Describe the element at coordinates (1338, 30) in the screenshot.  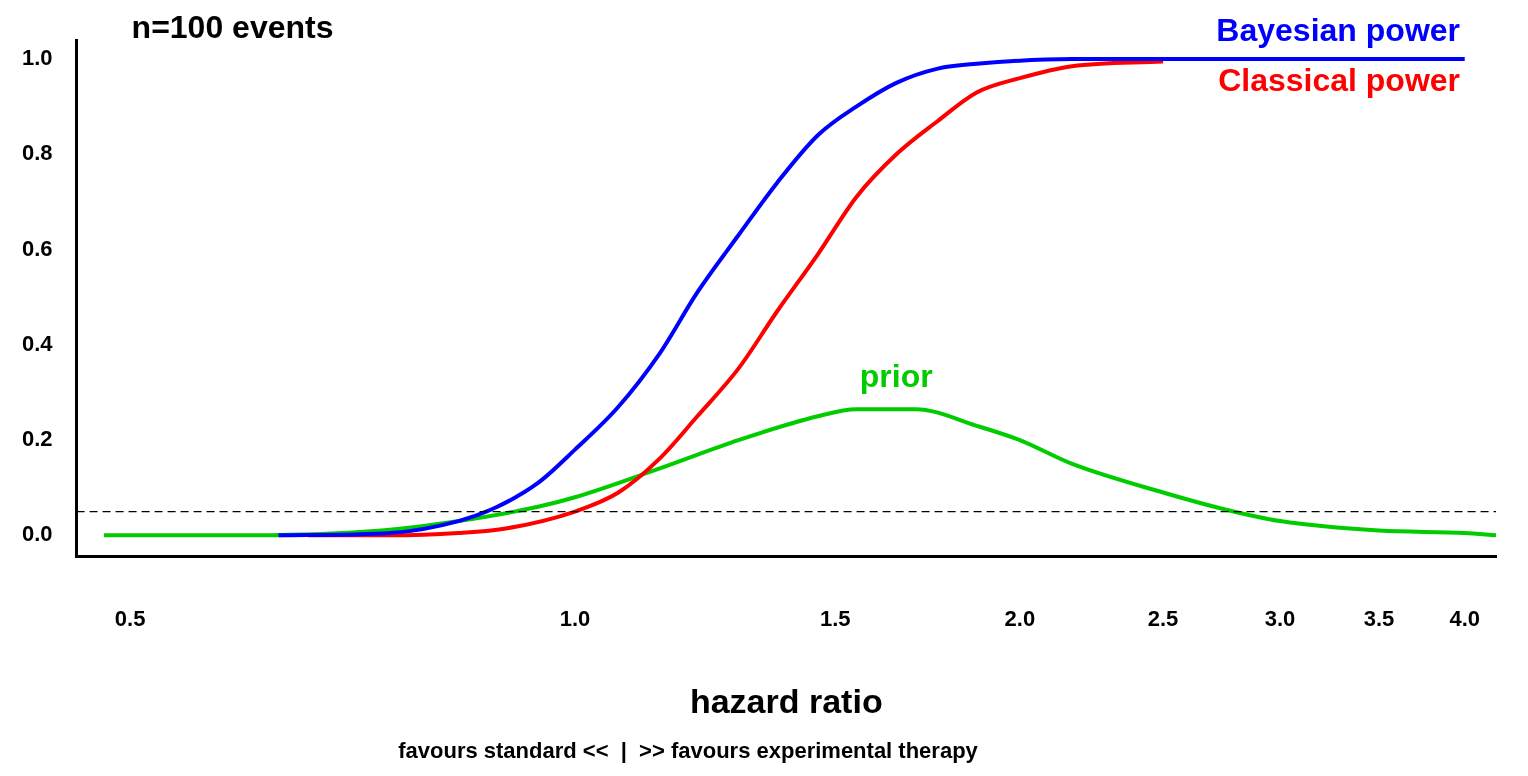
I see `series-label: Bayesian power` at that location.